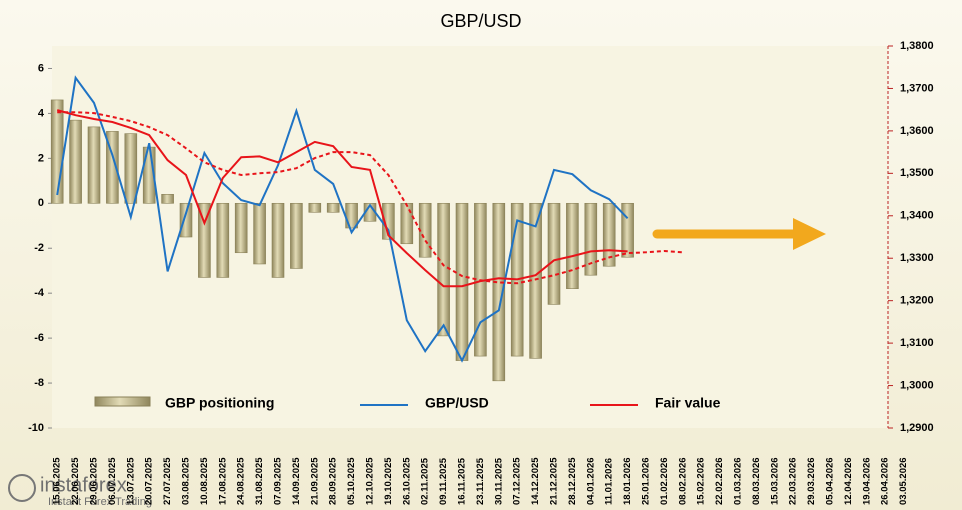 This screenshot has height=510, width=962. What do you see at coordinates (41, 113) in the screenshot?
I see `y-tick-label: 4` at bounding box center [41, 113].